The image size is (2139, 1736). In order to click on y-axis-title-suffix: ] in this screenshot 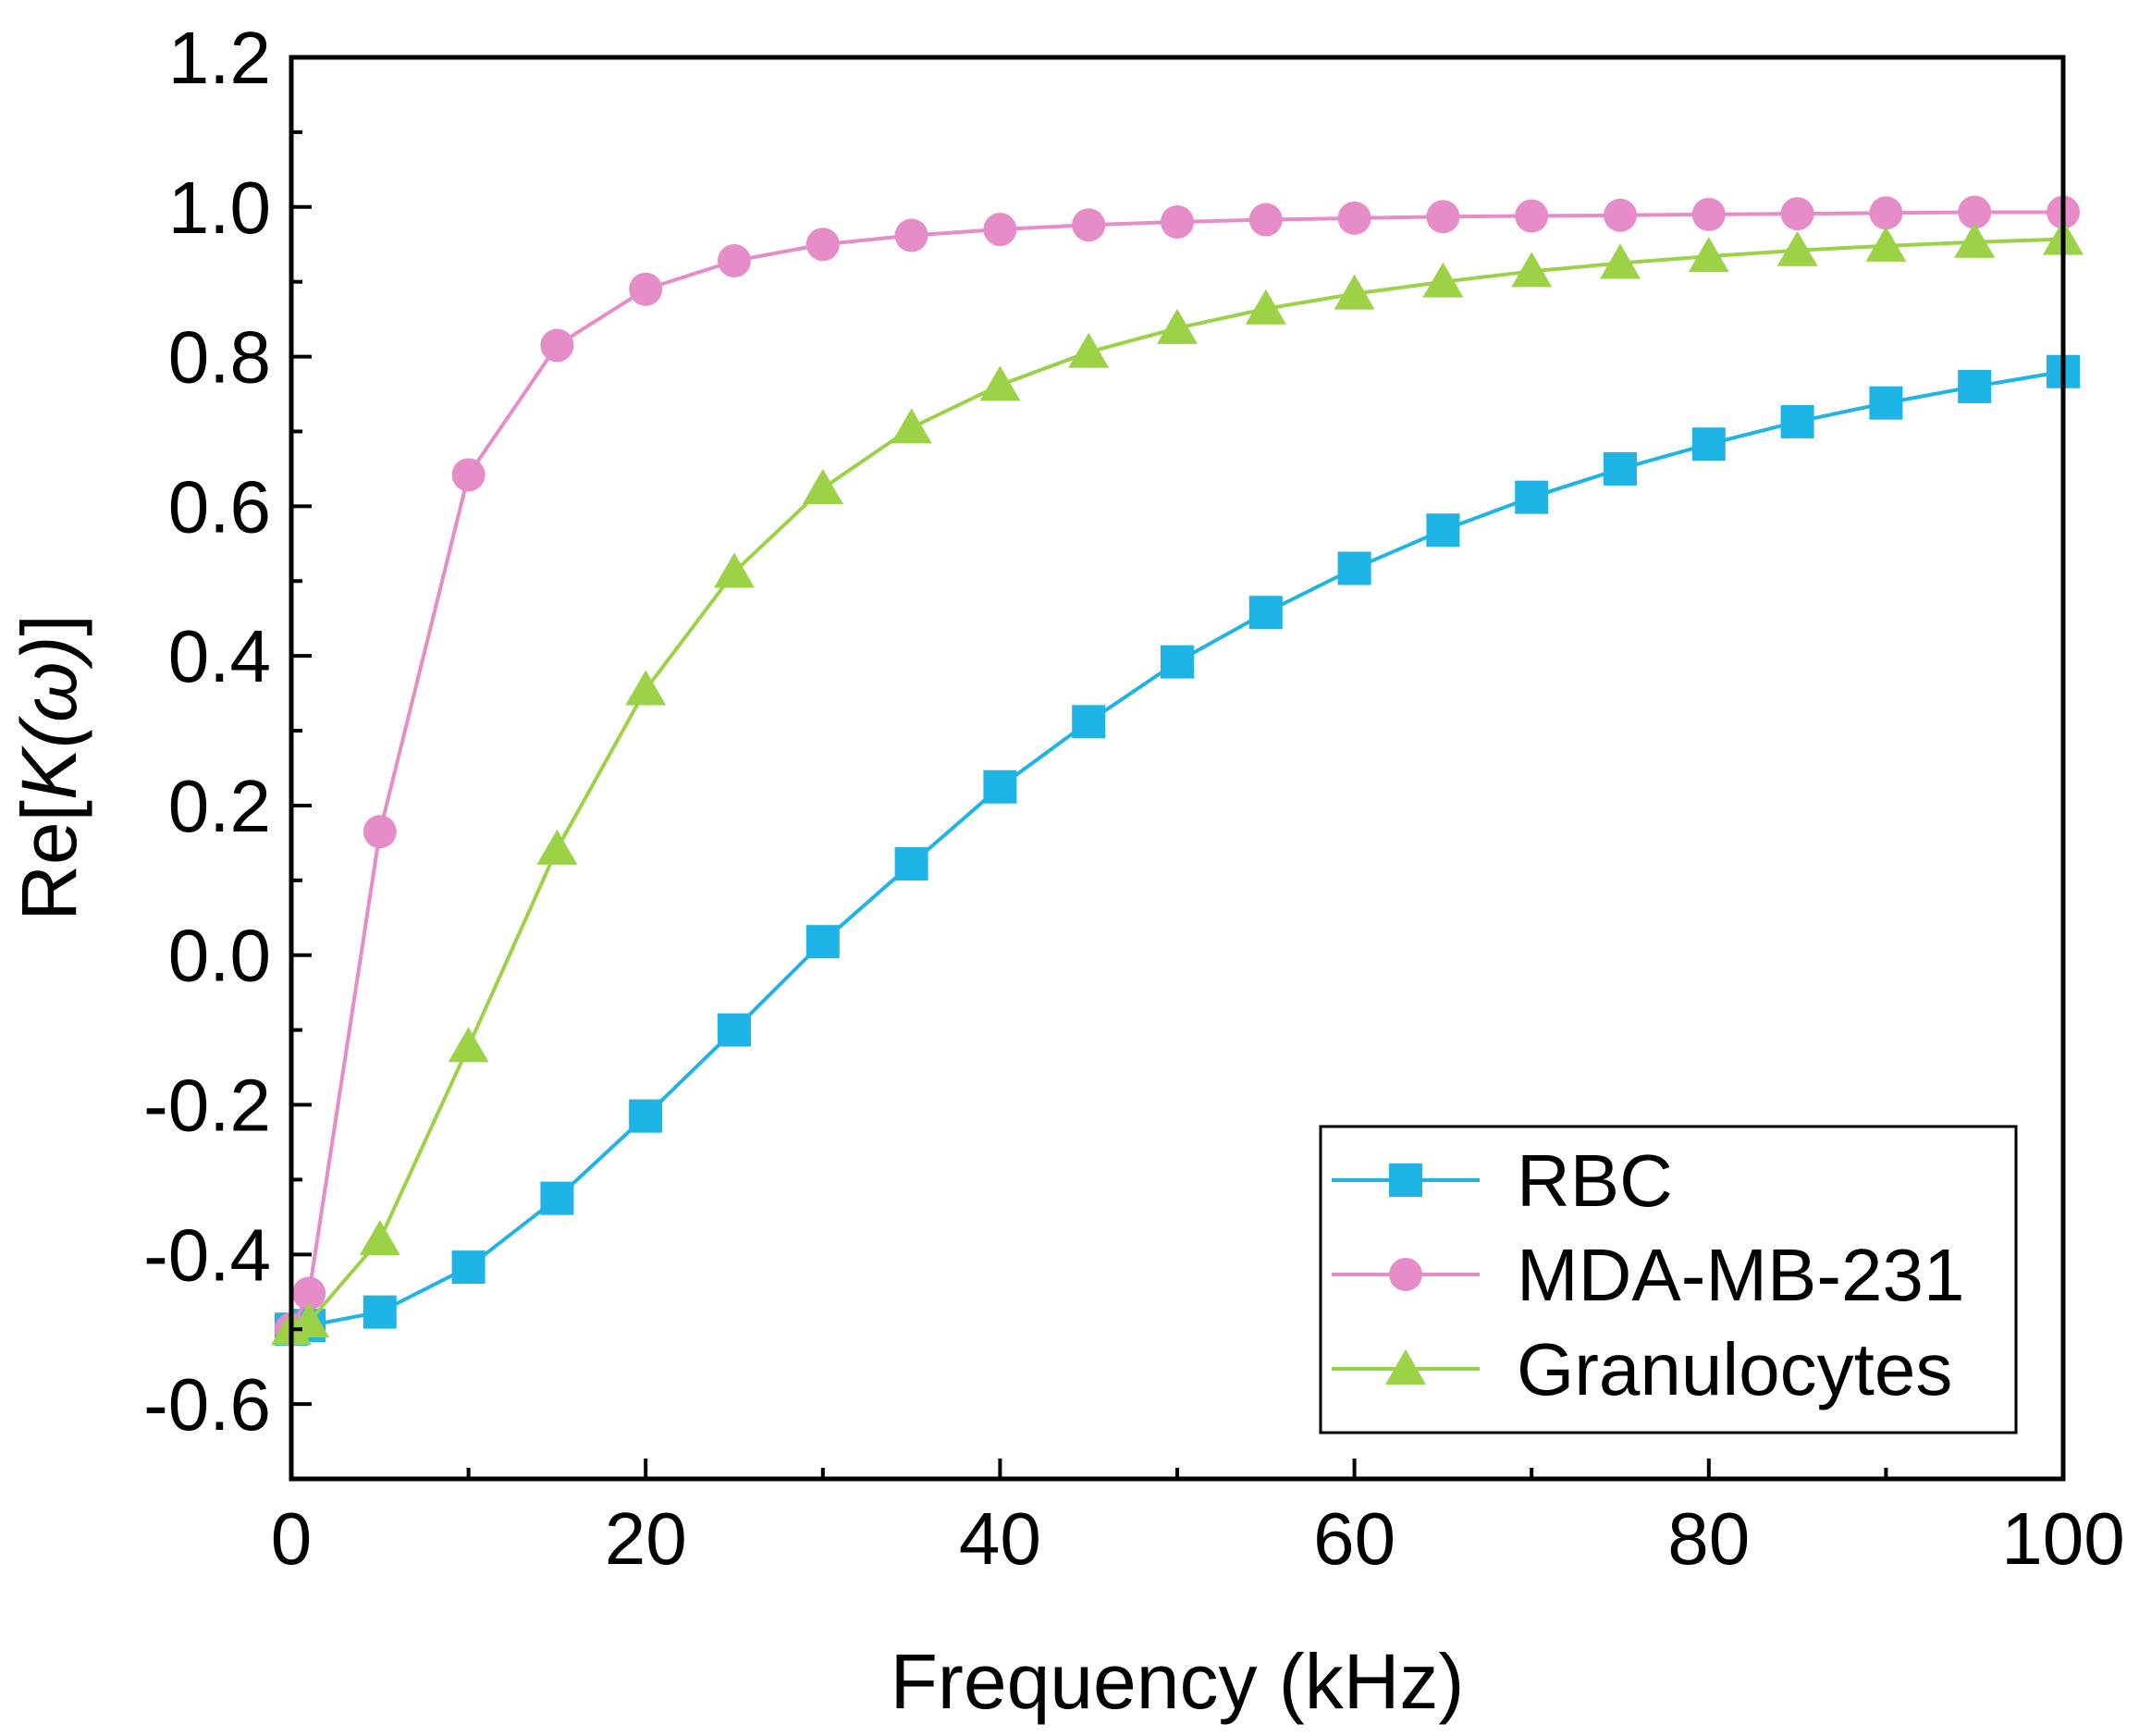, I will do `click(49, 624)`.